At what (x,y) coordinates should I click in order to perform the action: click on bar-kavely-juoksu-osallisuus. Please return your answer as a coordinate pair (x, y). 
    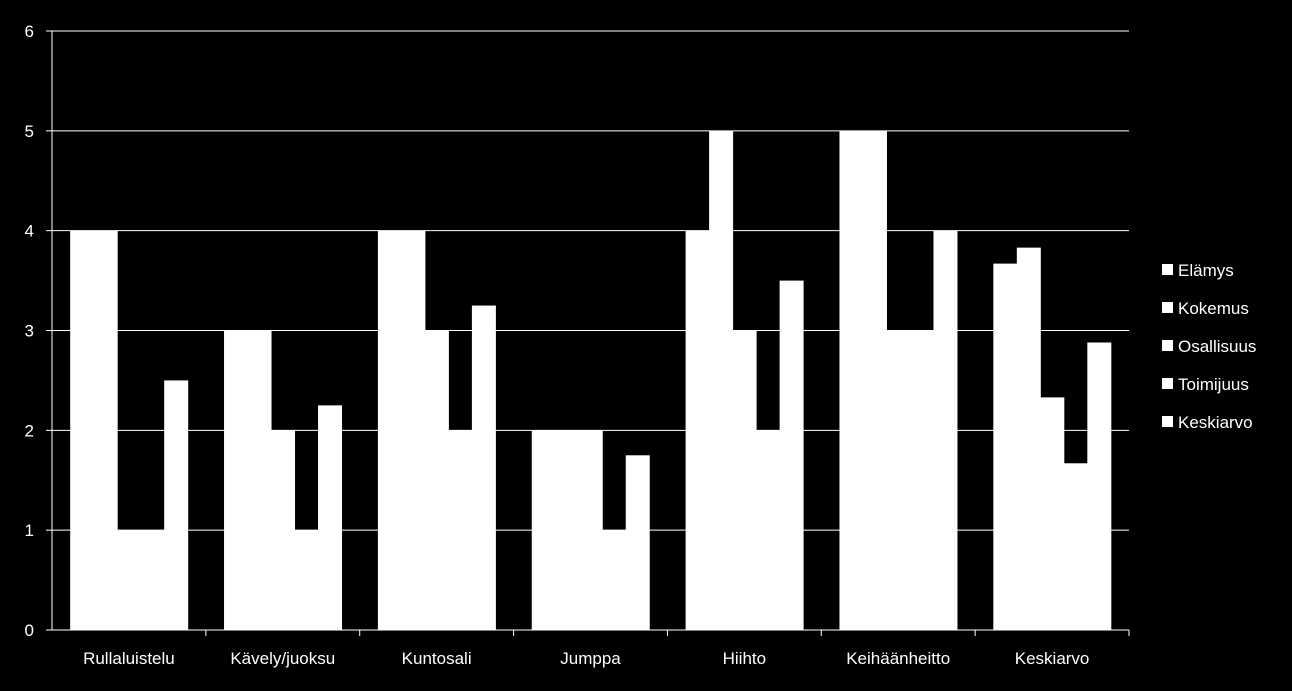
    Looking at the image, I should click on (283, 530).